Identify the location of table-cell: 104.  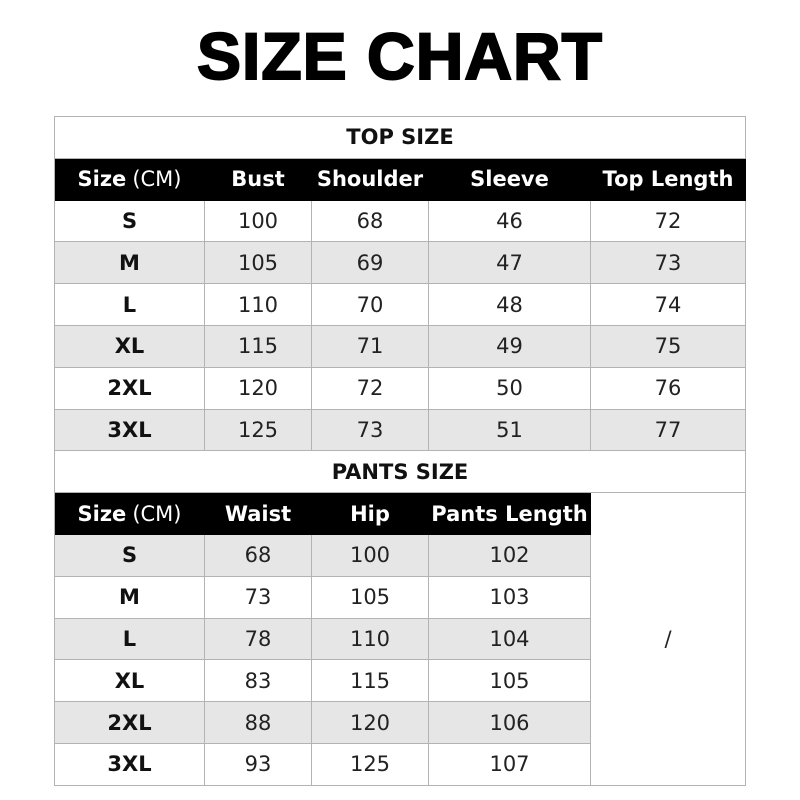
(510, 639).